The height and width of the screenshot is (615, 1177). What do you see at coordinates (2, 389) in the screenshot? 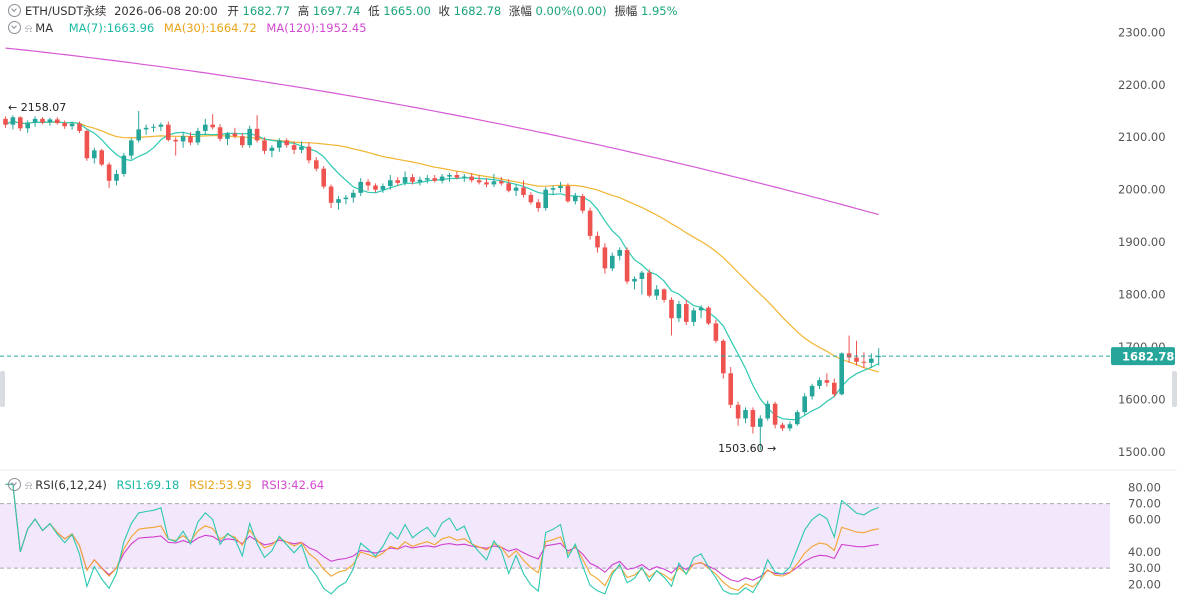
I see `left-scroll-handle` at bounding box center [2, 389].